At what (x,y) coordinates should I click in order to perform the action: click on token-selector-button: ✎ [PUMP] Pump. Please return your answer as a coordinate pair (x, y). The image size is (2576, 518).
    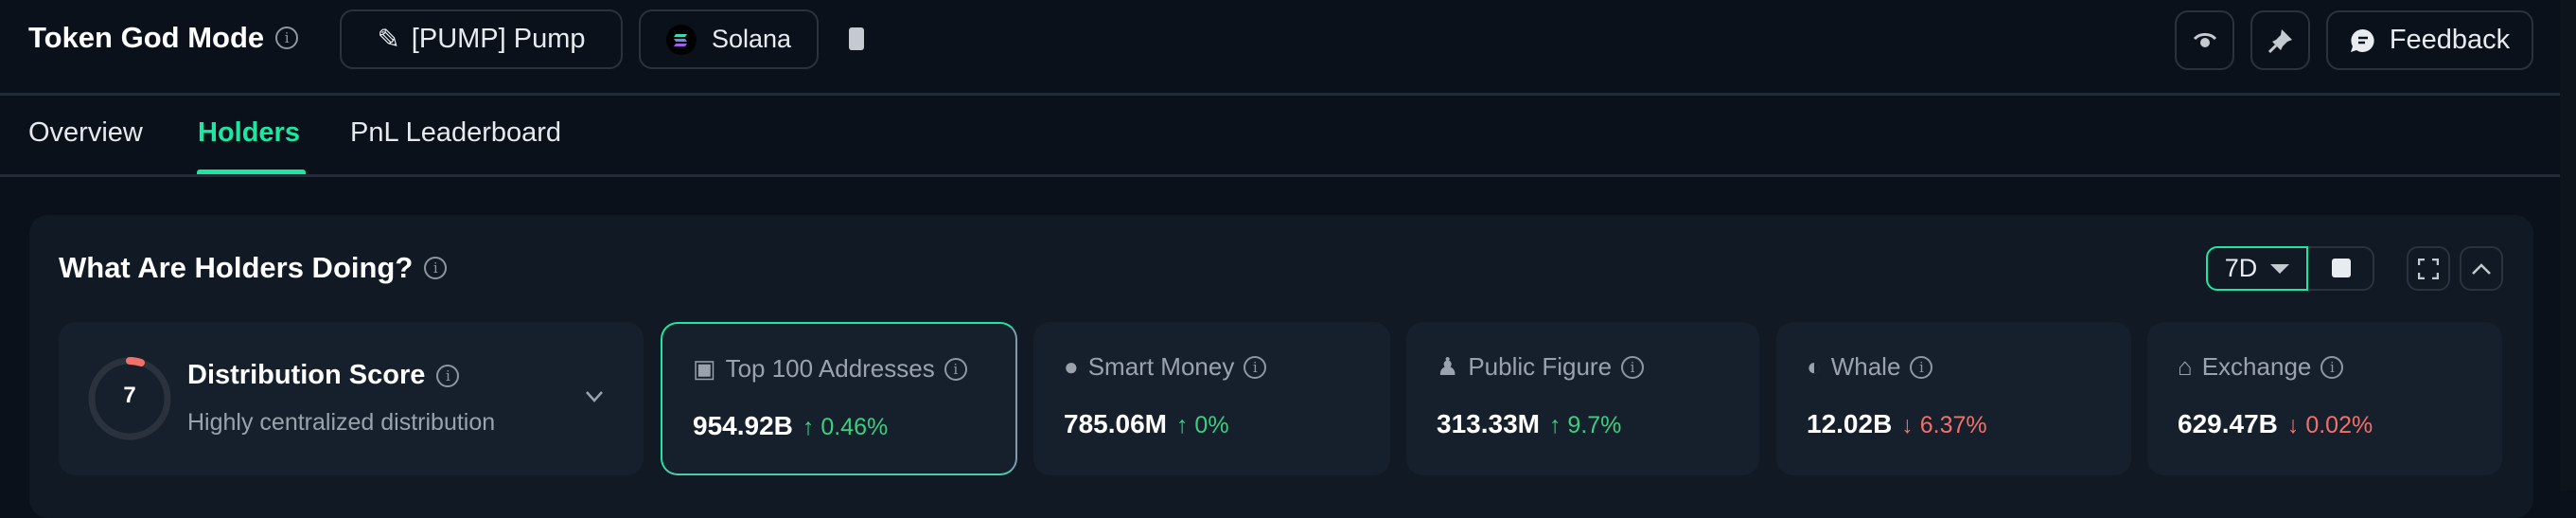
    Looking at the image, I should click on (481, 39).